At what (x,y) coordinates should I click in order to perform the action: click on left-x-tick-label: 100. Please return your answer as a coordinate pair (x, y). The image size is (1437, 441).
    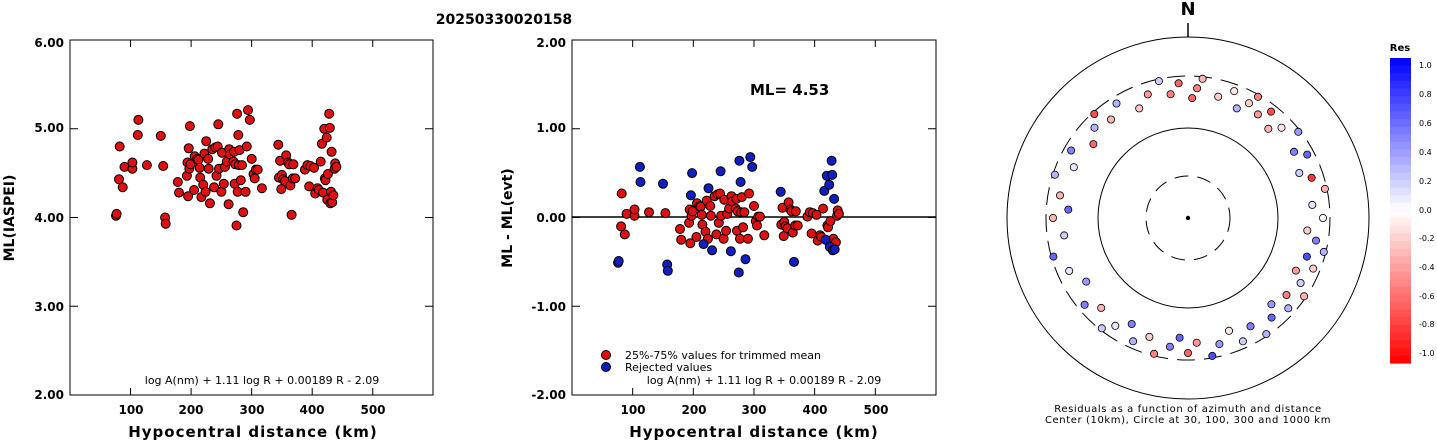
    Looking at the image, I should click on (130, 410).